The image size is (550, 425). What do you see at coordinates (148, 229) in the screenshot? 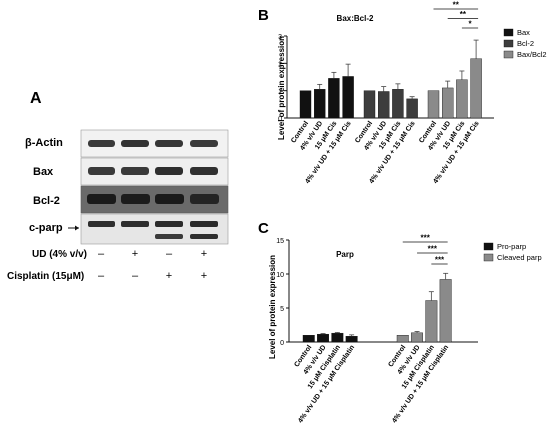
I see `blot-c-parp` at bounding box center [148, 229].